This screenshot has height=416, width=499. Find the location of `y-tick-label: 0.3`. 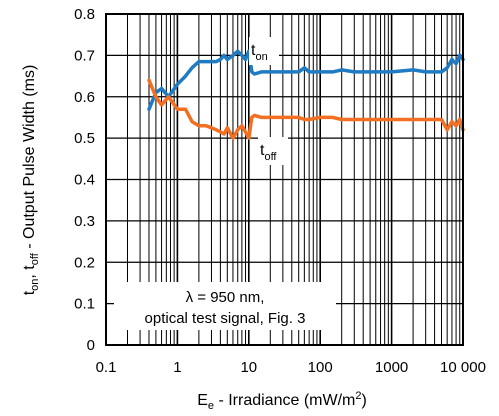

y-tick-label: 0.3 is located at coordinates (84, 221).